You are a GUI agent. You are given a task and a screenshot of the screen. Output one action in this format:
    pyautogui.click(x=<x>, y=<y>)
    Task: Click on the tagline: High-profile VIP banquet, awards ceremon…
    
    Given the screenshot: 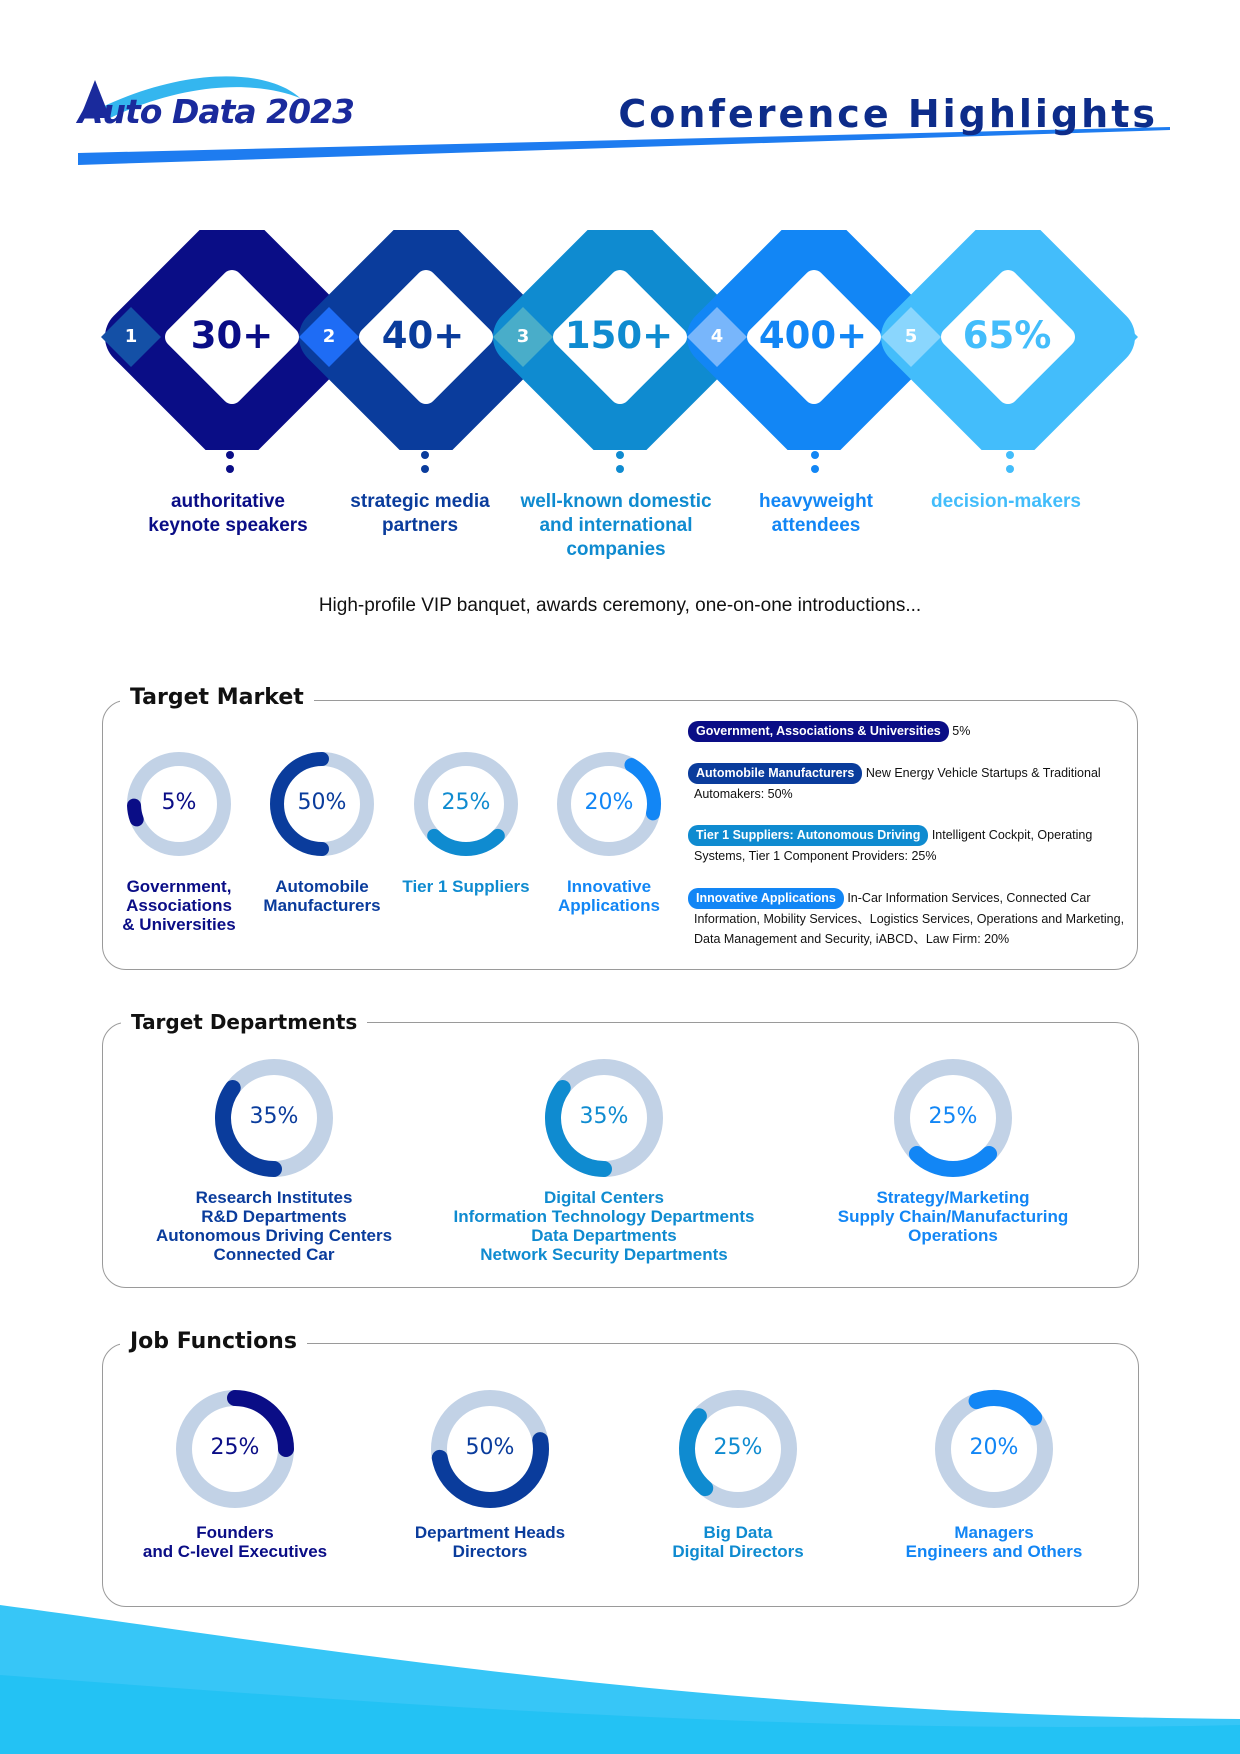 What is the action you would take?
    pyautogui.click(x=620, y=605)
    